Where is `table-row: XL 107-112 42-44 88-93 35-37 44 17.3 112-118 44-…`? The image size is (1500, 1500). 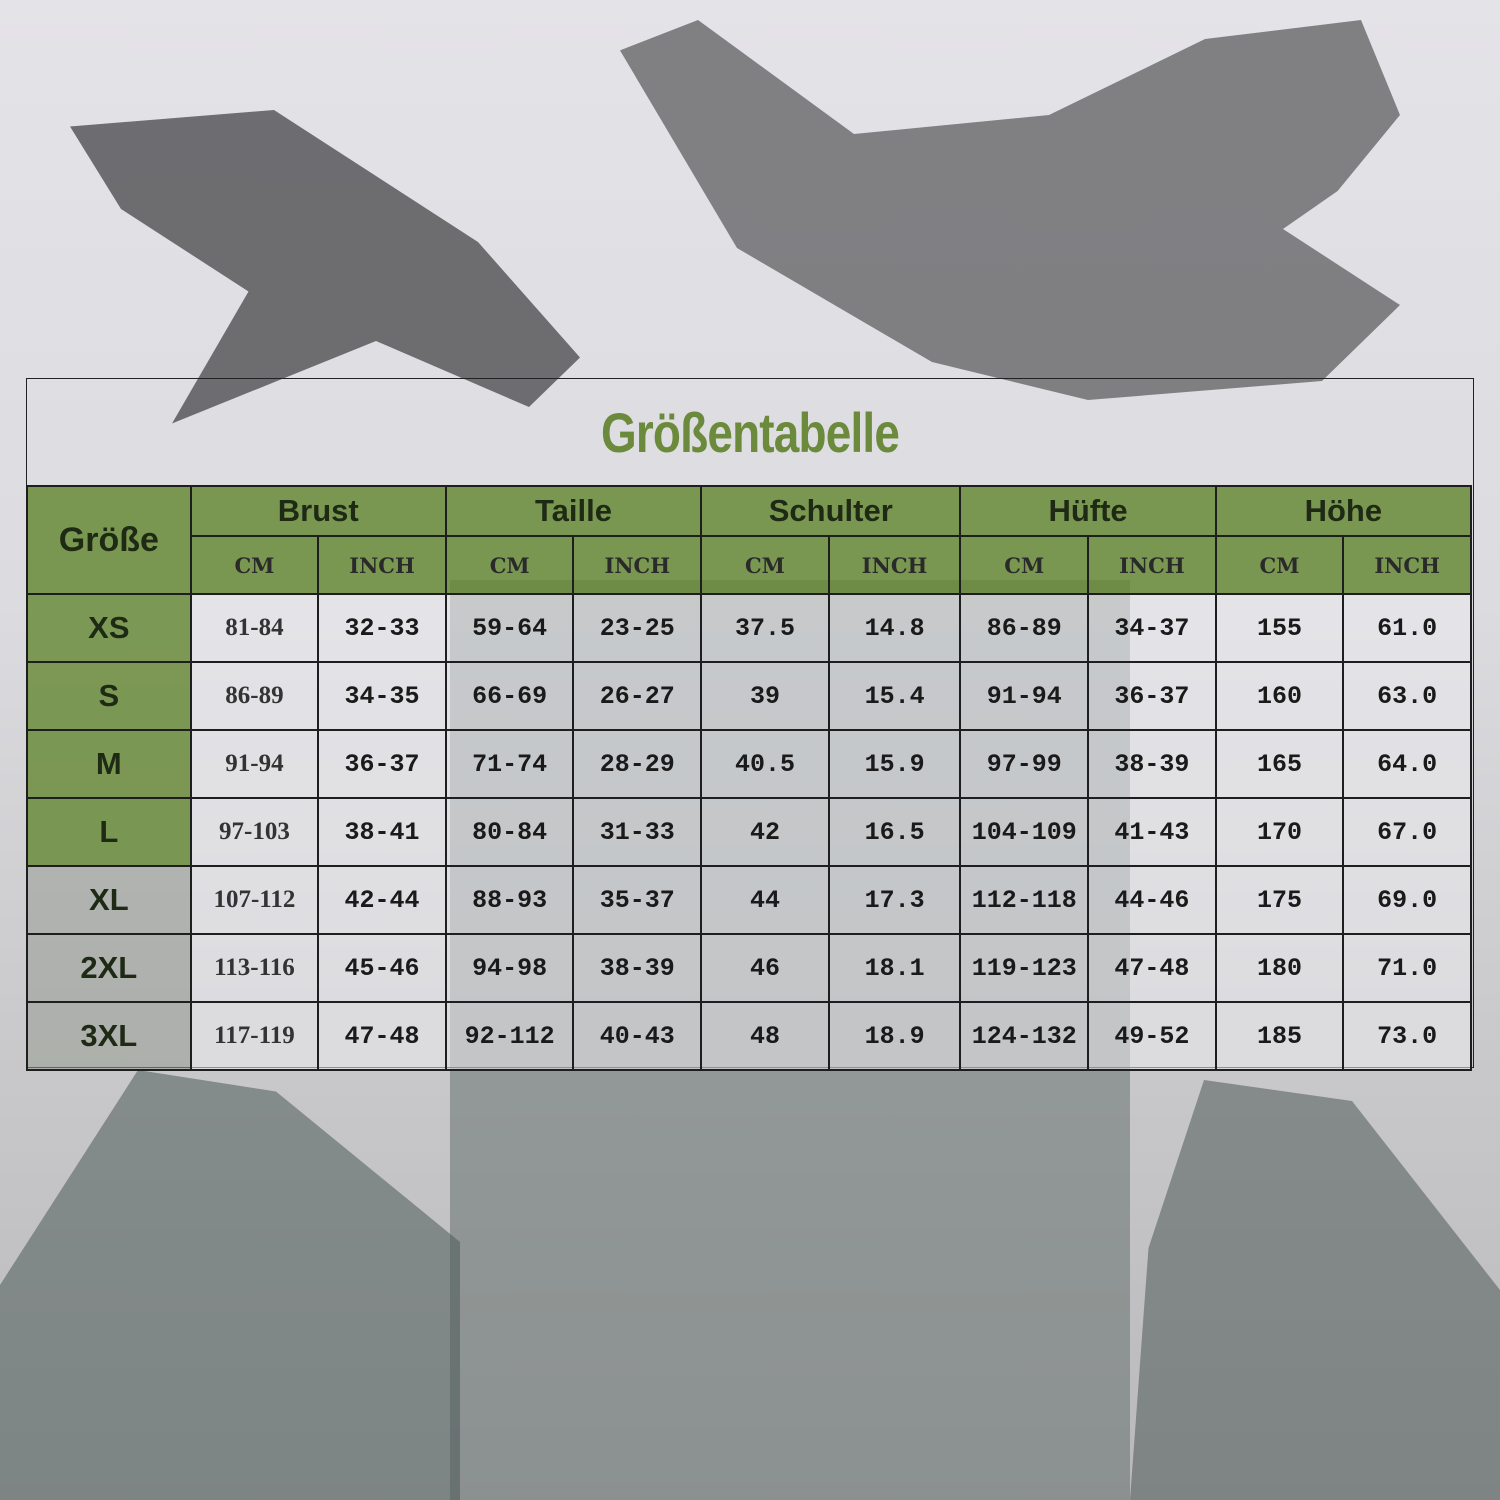
table-row: XL 107-112 42-44 88-93 35-37 44 17.3 112-118 44-… is located at coordinates (749, 900).